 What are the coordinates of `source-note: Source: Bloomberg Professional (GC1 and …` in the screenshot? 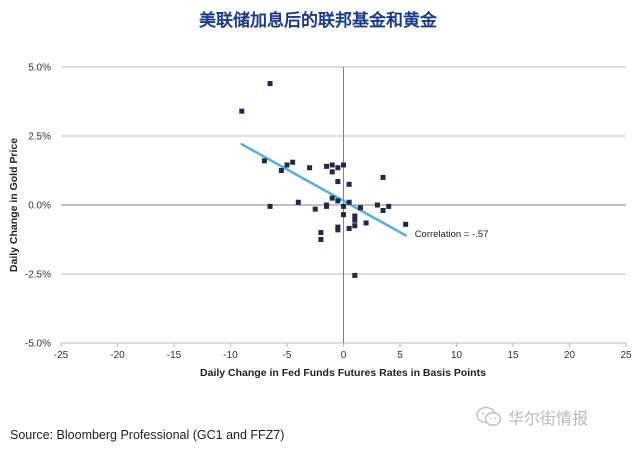 It's located at (147, 435).